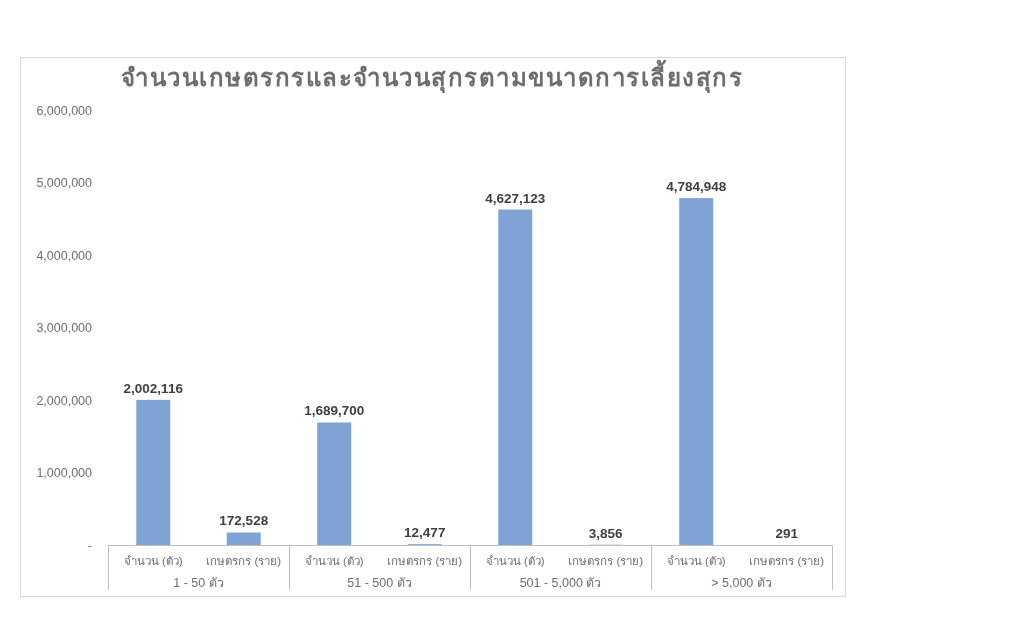 The image size is (1024, 619). Describe the element at coordinates (64, 110) in the screenshot. I see `y-tick-label: 6,000,000` at that location.